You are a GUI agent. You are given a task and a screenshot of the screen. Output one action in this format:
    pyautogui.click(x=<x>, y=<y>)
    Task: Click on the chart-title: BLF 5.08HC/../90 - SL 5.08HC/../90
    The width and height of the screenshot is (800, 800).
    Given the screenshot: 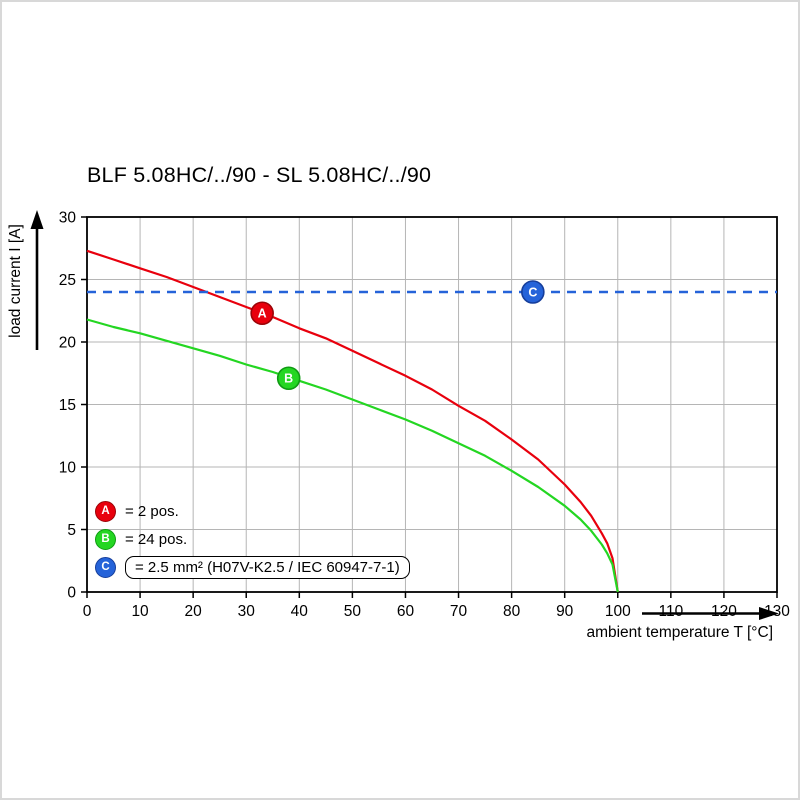 What is the action you would take?
    pyautogui.click(x=259, y=175)
    